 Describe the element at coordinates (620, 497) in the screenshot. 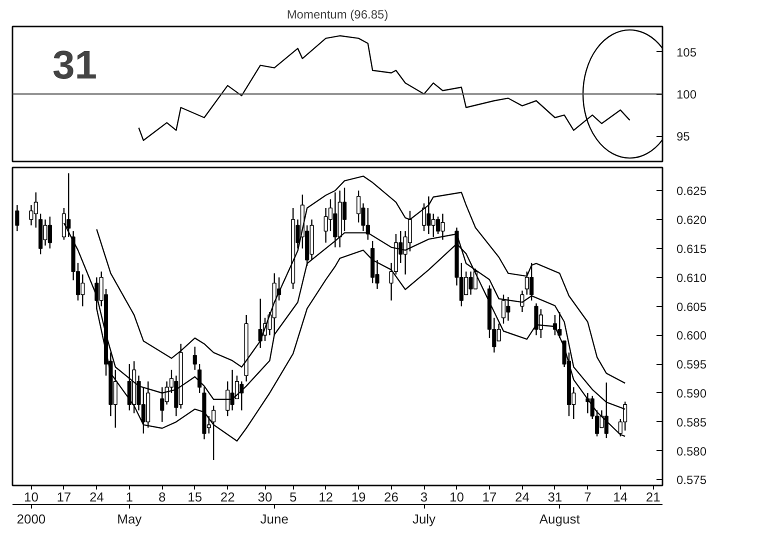

I see `x-tick-label: 14` at that location.